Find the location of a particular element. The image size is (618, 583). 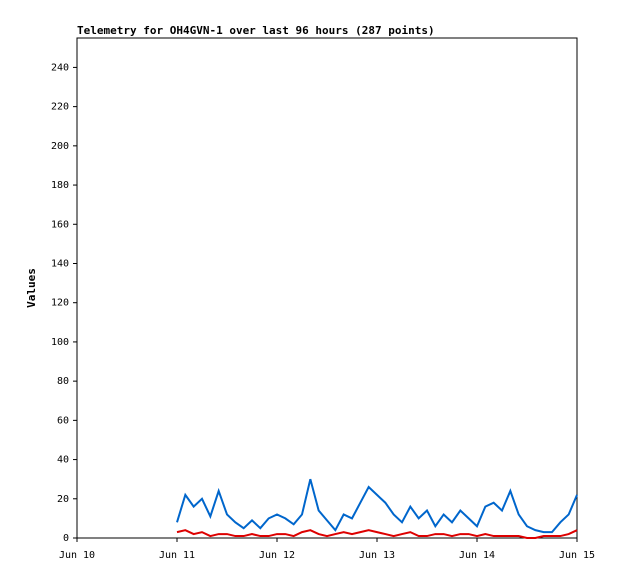

y-tick-label: 0 is located at coordinates (66, 538).